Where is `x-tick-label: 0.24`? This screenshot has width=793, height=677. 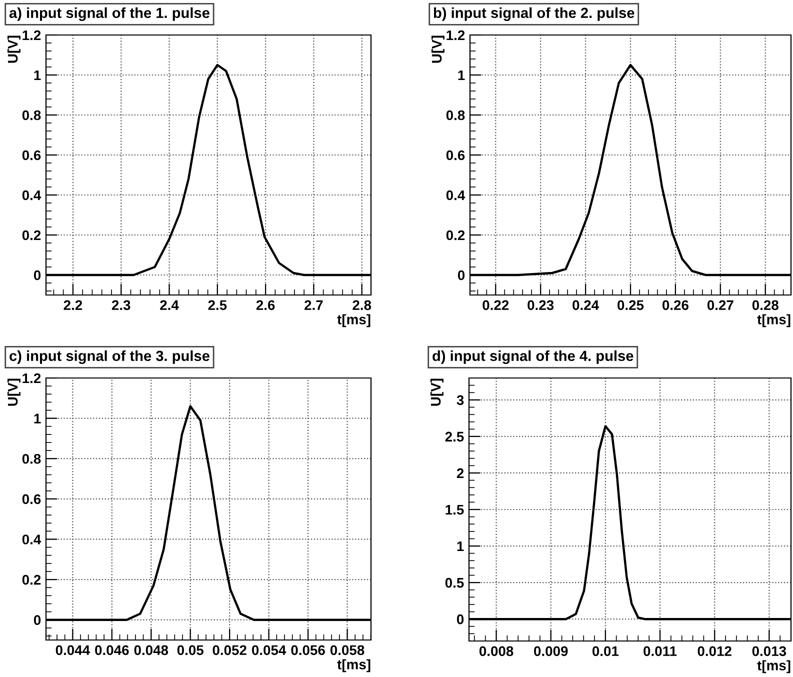
x-tick-label: 0.24 is located at coordinates (585, 305).